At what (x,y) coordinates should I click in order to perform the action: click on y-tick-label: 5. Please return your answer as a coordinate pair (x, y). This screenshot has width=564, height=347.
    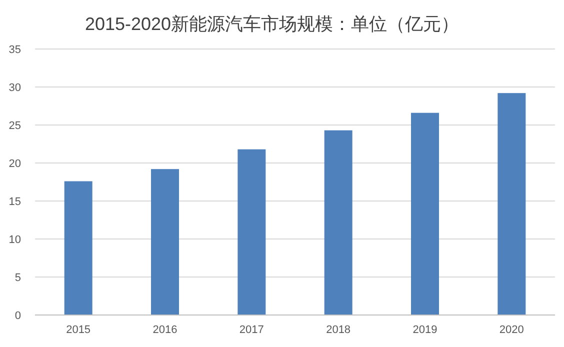
    Looking at the image, I should click on (17, 278).